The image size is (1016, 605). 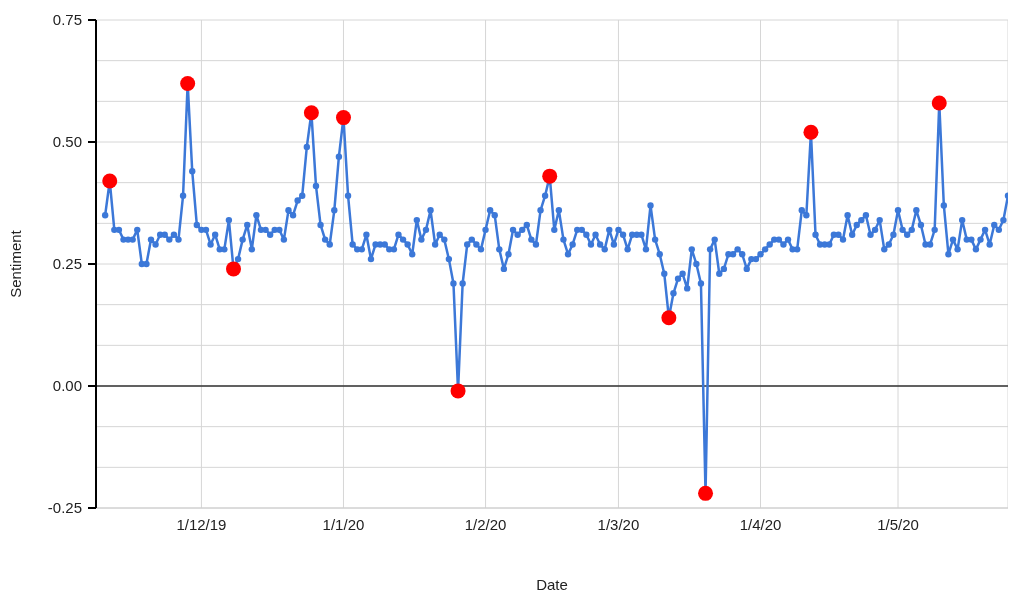 What do you see at coordinates (67, 20) in the screenshot?
I see `y-tick-label: 0.75` at bounding box center [67, 20].